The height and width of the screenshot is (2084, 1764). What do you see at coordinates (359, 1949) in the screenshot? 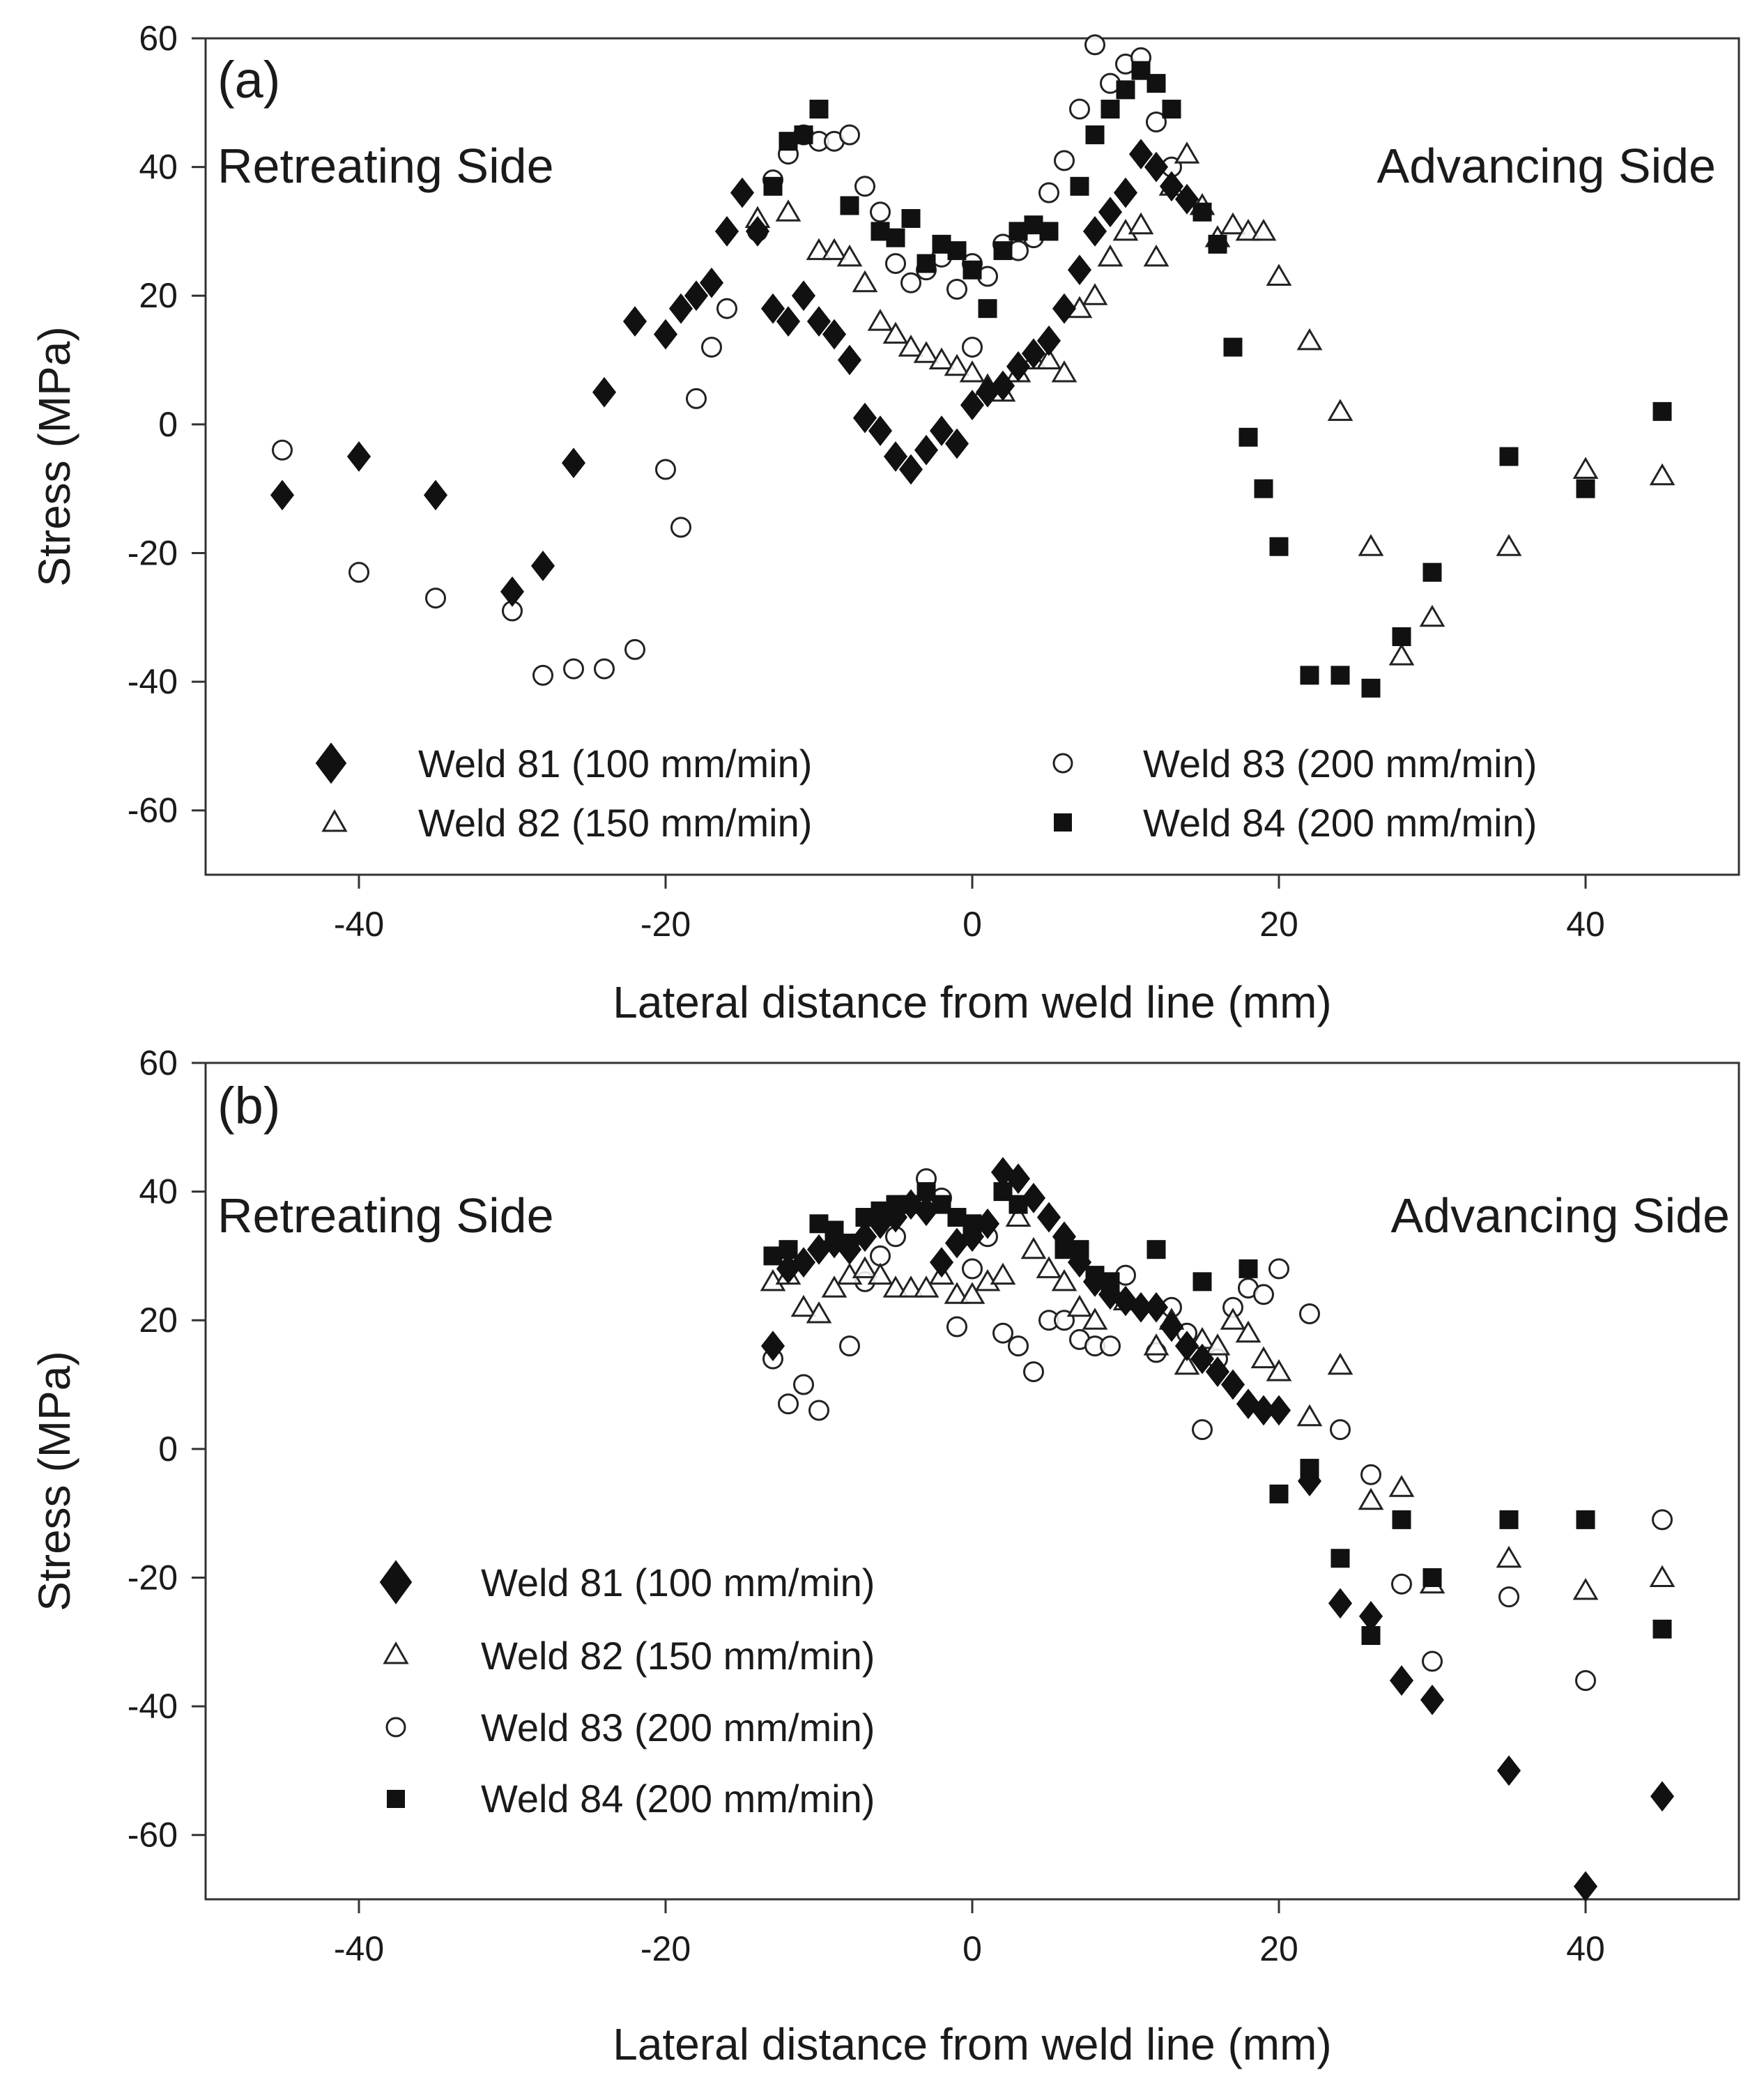
I see `x-tick-label: -40` at bounding box center [359, 1949].